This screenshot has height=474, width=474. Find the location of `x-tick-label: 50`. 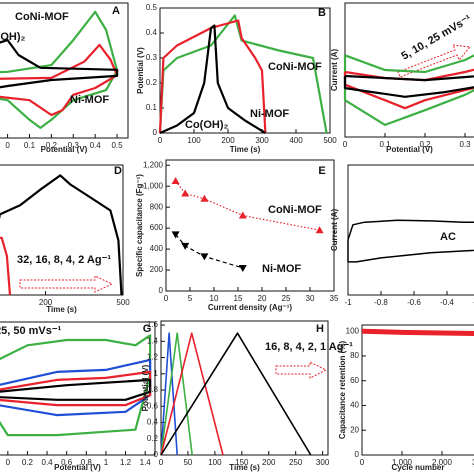

x-tick-label: 50 is located at coordinates (187, 462).